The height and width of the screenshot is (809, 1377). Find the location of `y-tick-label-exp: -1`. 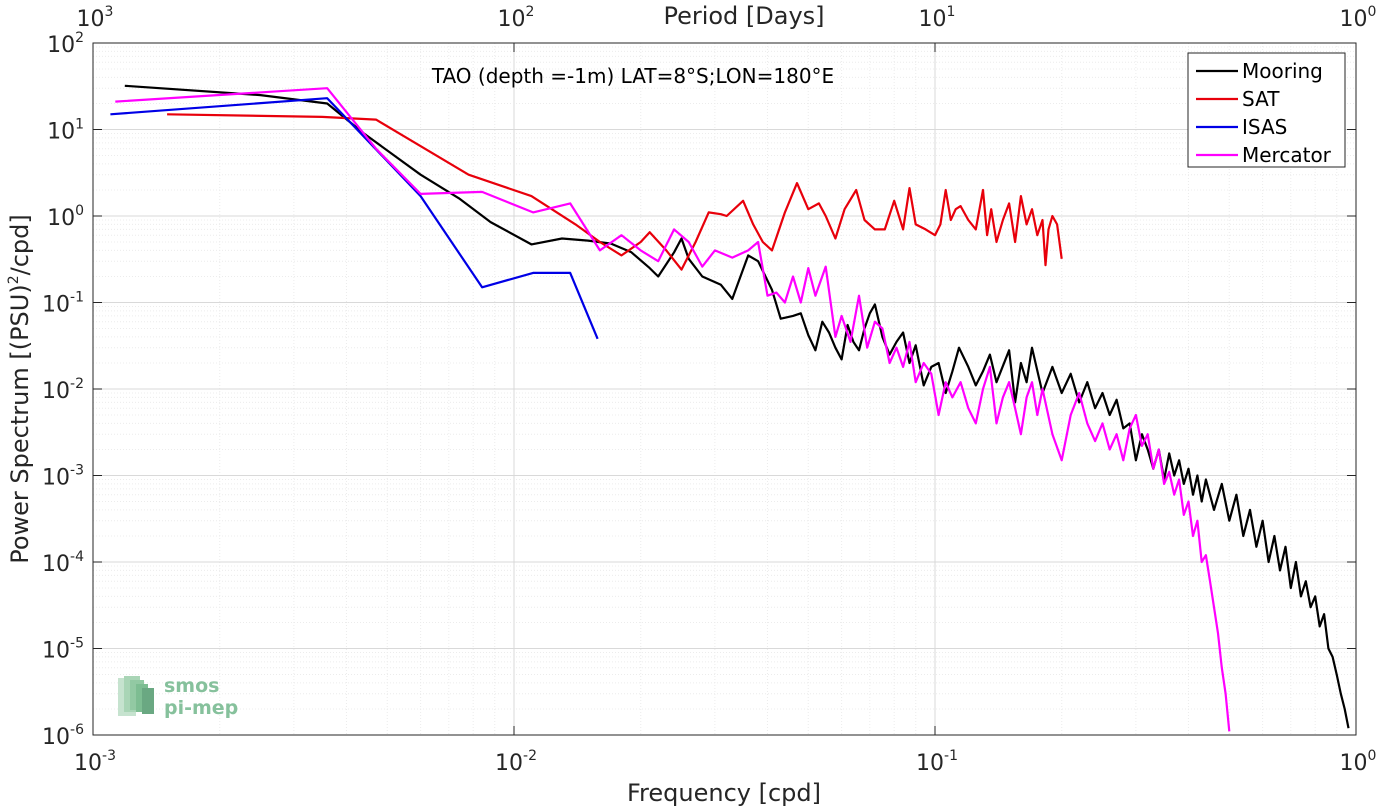

y-tick-label-exp: -1 is located at coordinates (77, 298).